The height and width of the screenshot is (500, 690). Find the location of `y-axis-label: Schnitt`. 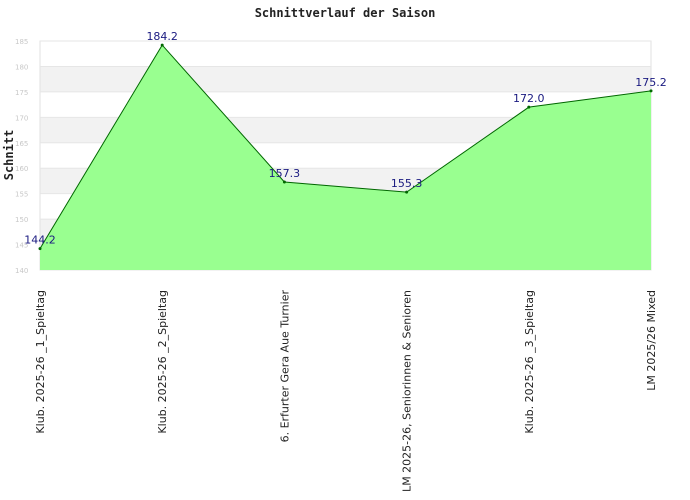

y-axis-label: Schnitt is located at coordinates (9, 155).